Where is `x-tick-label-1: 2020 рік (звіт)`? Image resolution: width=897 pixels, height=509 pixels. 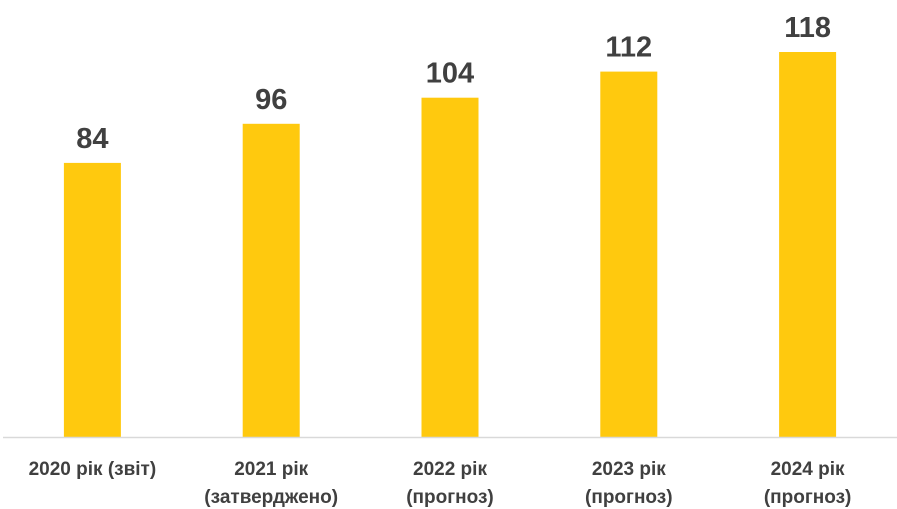
x-tick-label-1: 2020 рік (звіт) is located at coordinates (93, 469).